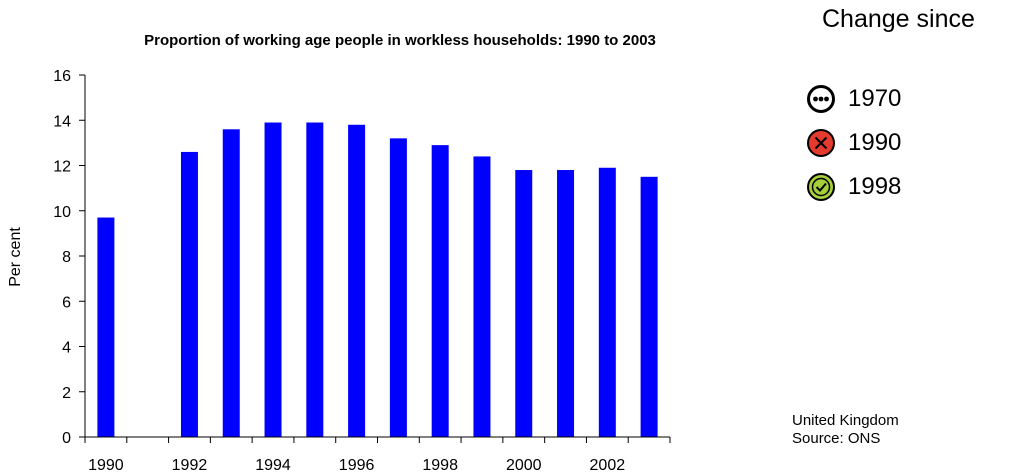 The width and height of the screenshot is (1011, 472). What do you see at coordinates (273, 464) in the screenshot?
I see `x-tick-label: 1994` at bounding box center [273, 464].